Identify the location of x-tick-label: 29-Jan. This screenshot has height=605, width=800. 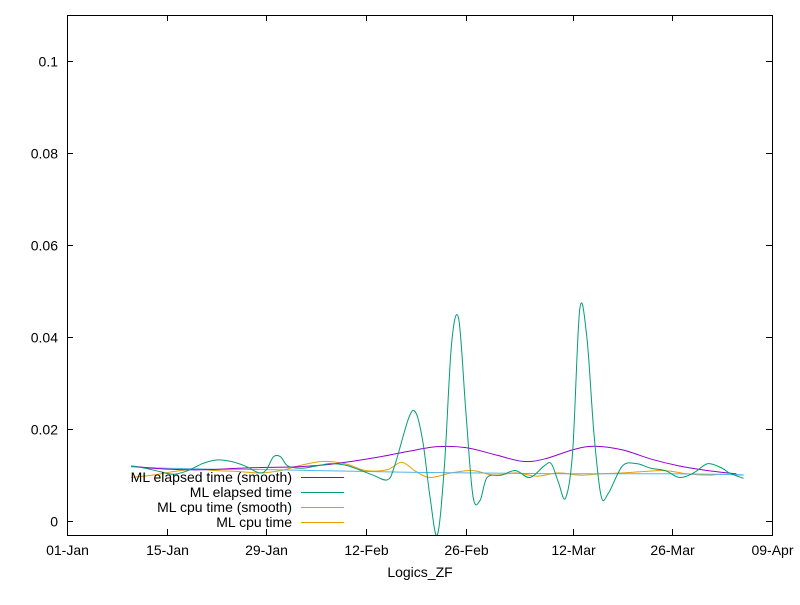
(266, 550).